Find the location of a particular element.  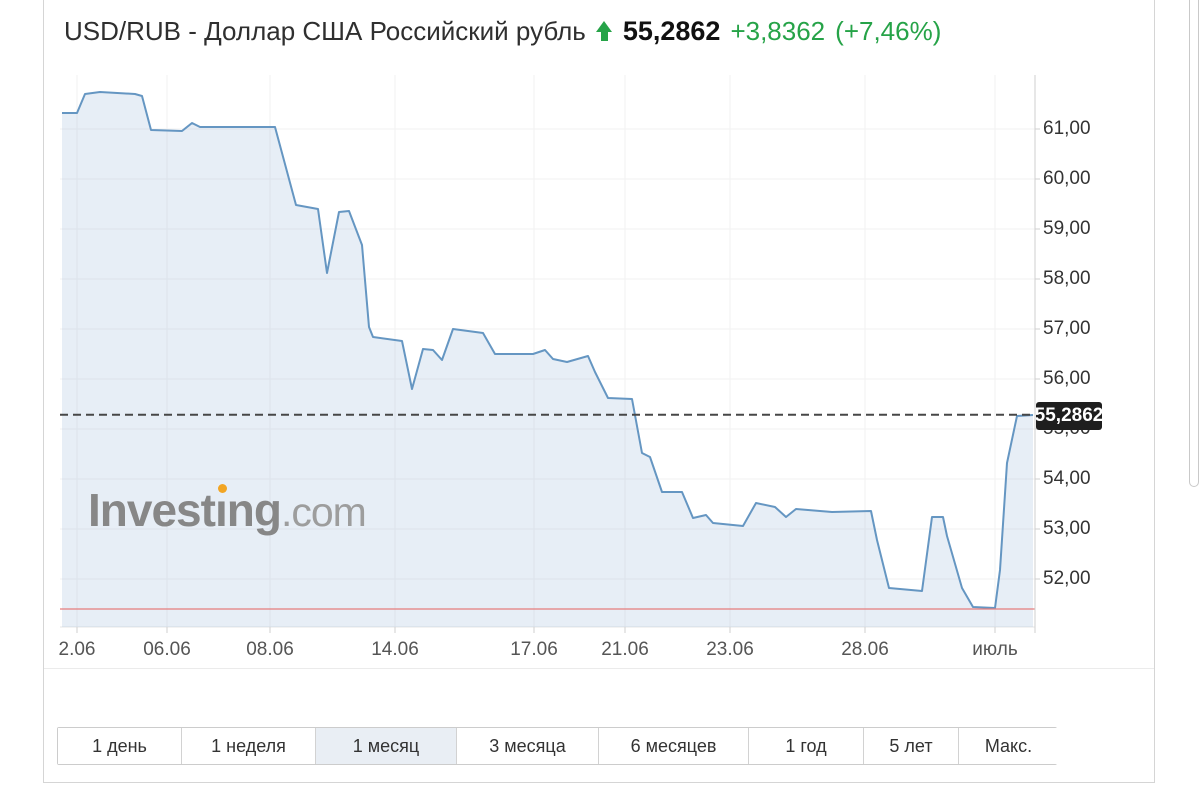

current-price-badge: 55,2862 is located at coordinates (1069, 416).